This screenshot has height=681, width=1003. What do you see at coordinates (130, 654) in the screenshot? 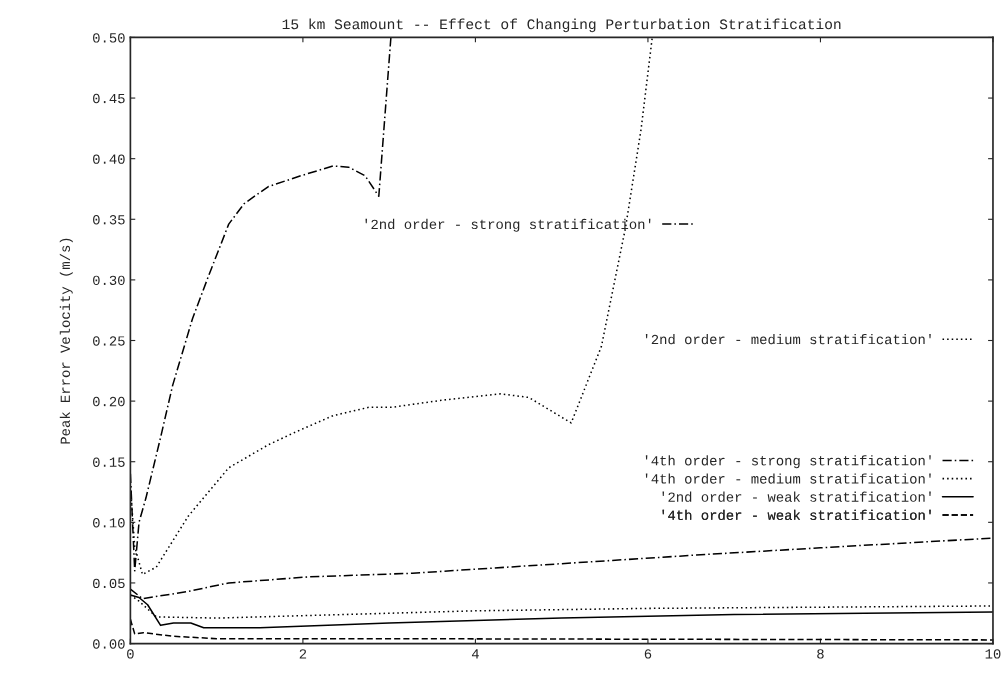
I see `x-tick-label: 0` at bounding box center [130, 654].